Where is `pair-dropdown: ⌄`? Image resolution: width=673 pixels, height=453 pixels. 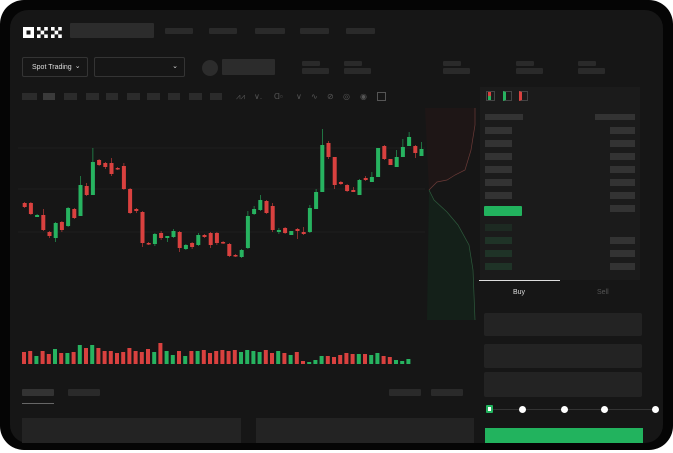 pair-dropdown: ⌄ is located at coordinates (139, 67).